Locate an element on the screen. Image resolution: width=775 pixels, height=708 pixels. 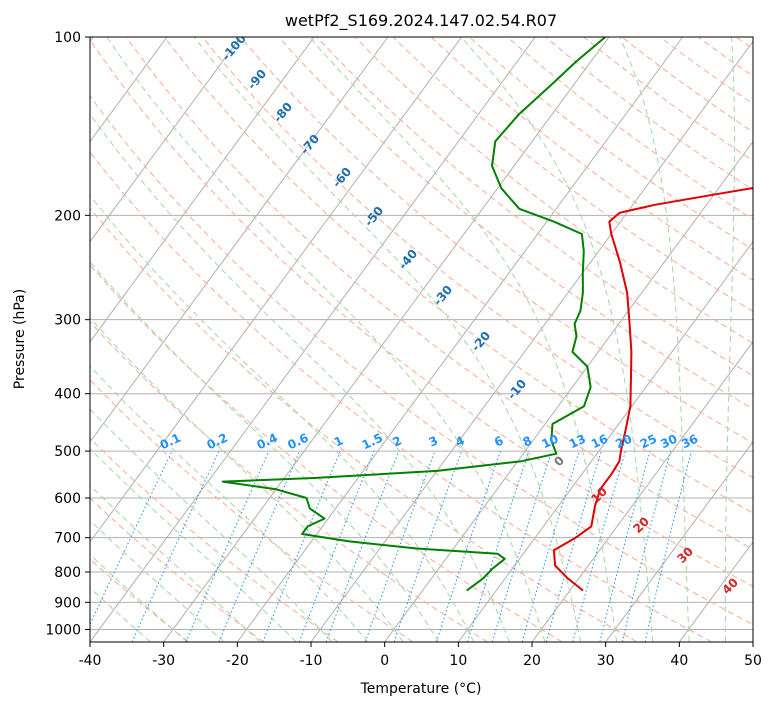
x-tick-label: 20 is located at coordinates (532, 661).